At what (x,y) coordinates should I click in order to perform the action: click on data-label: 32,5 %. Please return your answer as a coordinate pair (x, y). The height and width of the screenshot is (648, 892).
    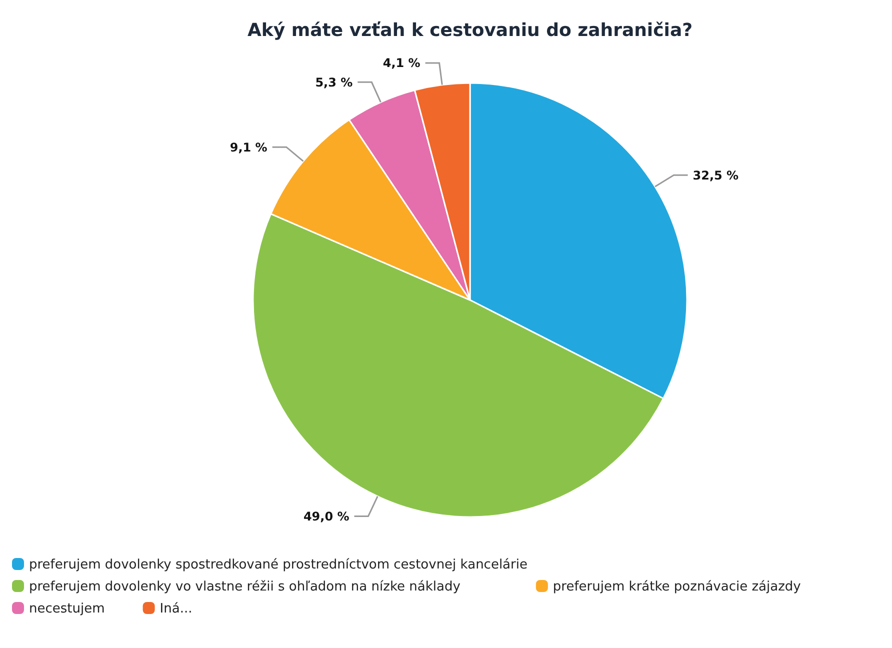
    Looking at the image, I should click on (715, 175).